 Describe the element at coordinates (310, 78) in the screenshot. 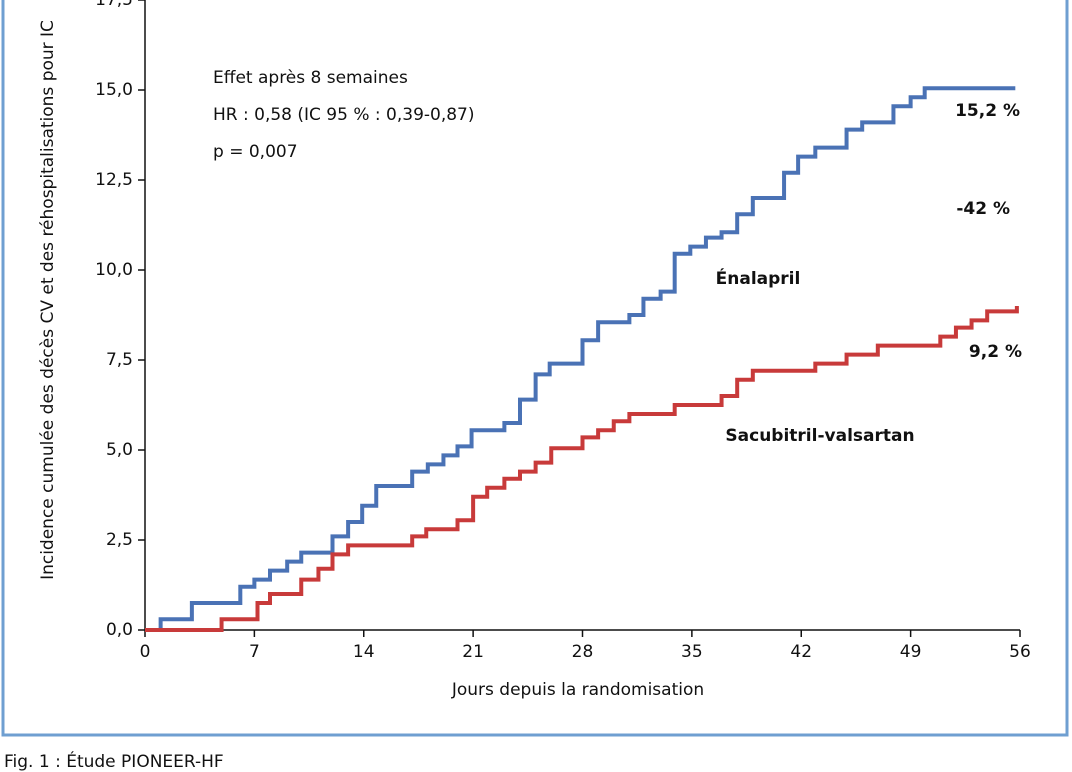

I see `annotation: Effet après 8 semaines` at that location.